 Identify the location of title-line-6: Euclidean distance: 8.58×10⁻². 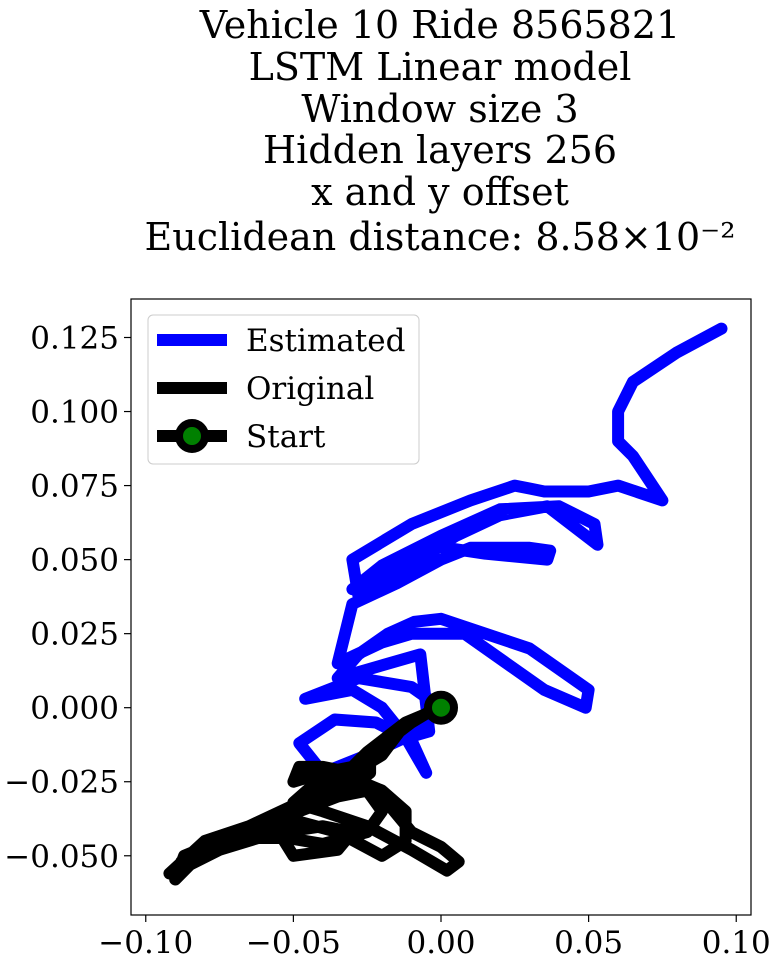
(440, 237).